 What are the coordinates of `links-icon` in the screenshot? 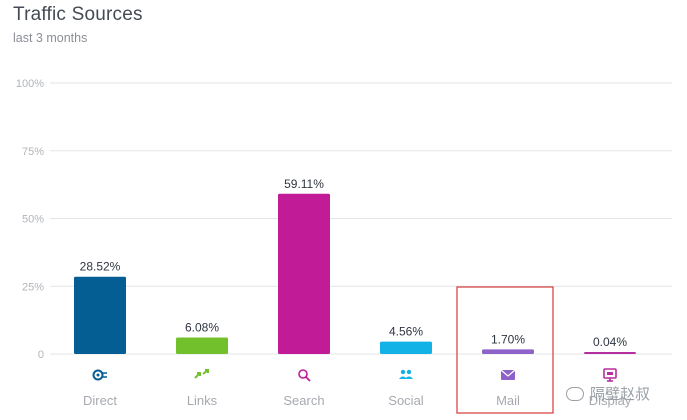 It's located at (201, 374).